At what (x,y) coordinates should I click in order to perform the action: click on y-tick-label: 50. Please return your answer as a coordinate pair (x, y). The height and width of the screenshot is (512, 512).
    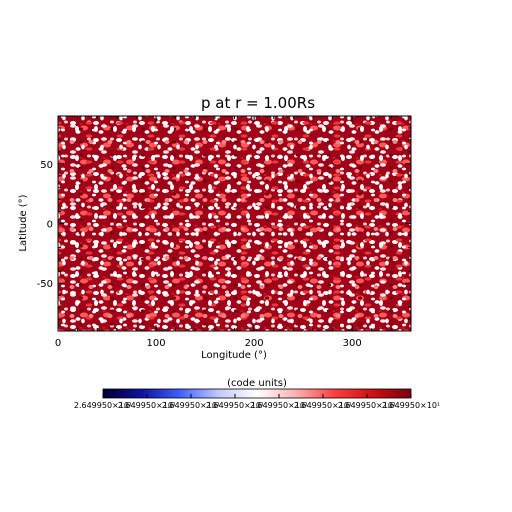
    Looking at the image, I should click on (46, 165).